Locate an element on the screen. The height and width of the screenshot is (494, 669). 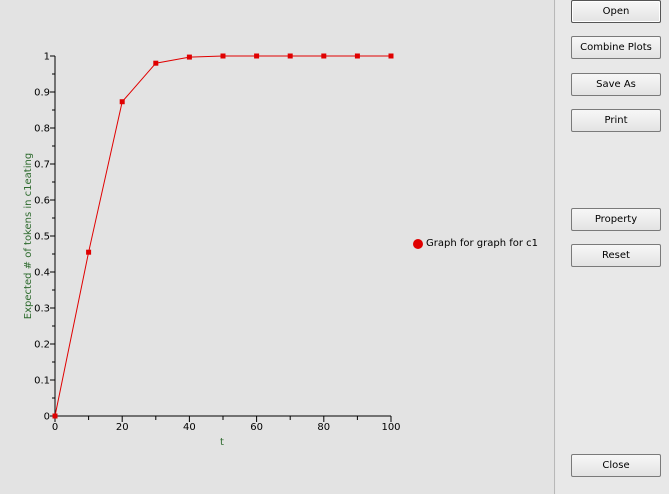
open-button: Open is located at coordinates (616, 11).